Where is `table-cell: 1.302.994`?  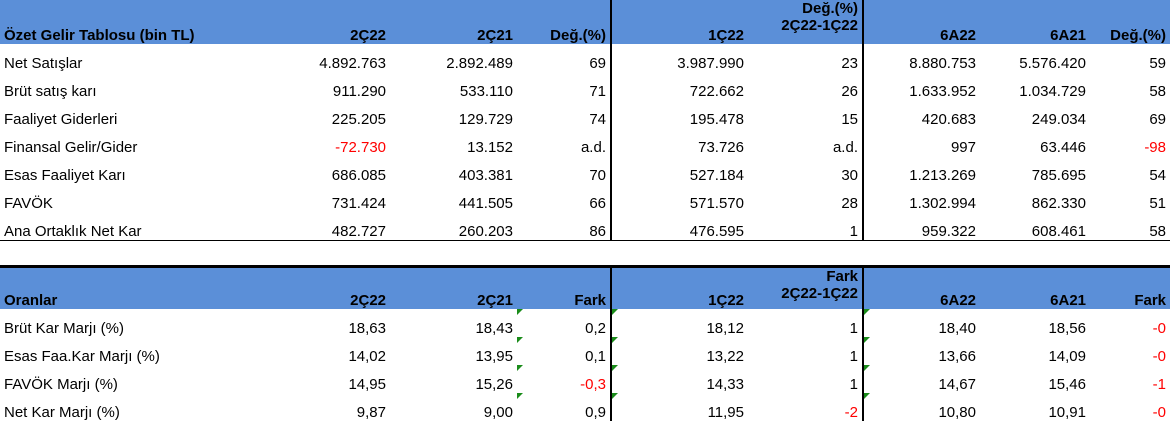
table-cell: 1.302.994 is located at coordinates (921, 198).